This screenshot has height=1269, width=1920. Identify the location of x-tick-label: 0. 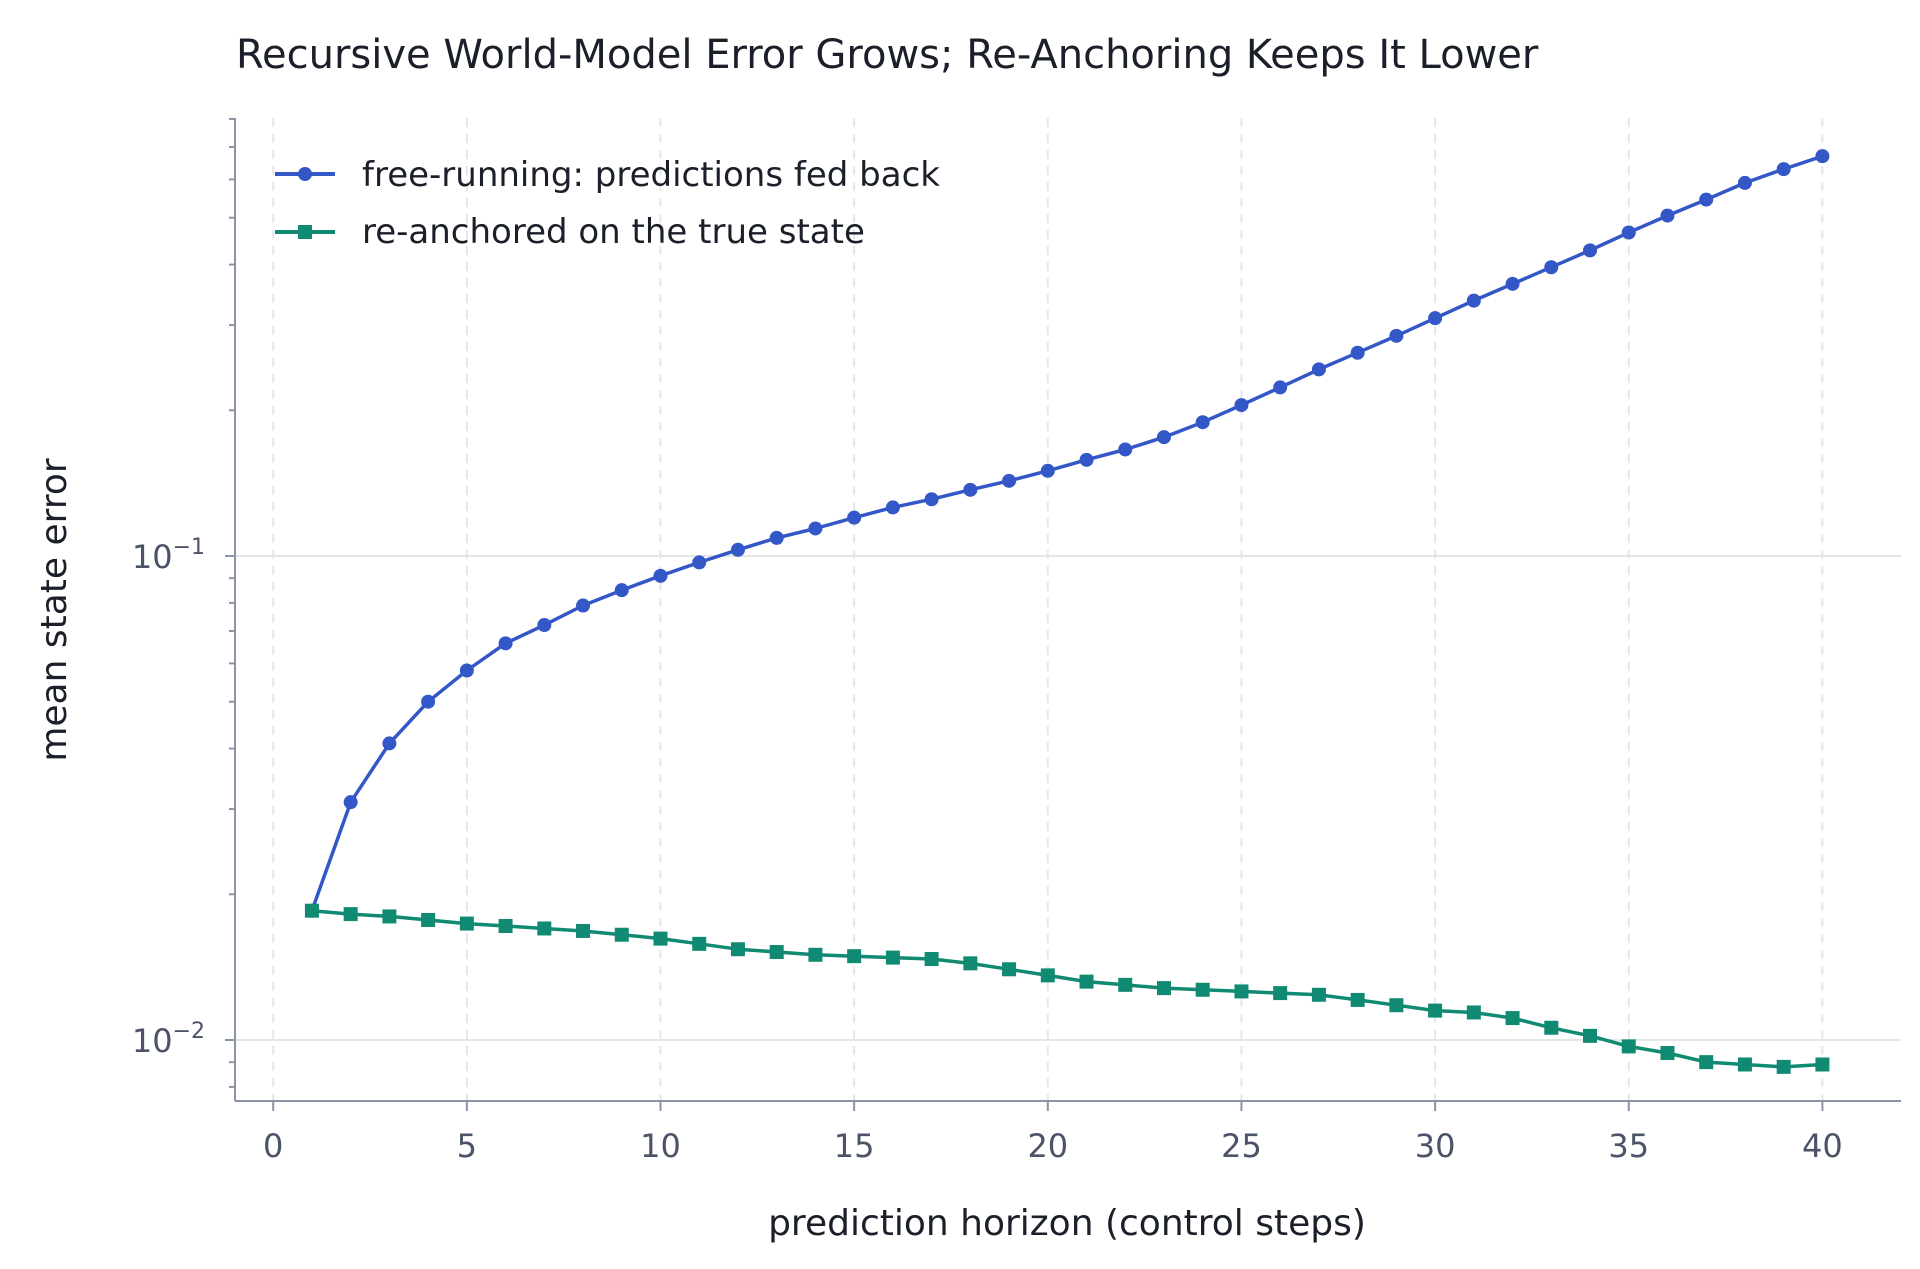
(273, 1146).